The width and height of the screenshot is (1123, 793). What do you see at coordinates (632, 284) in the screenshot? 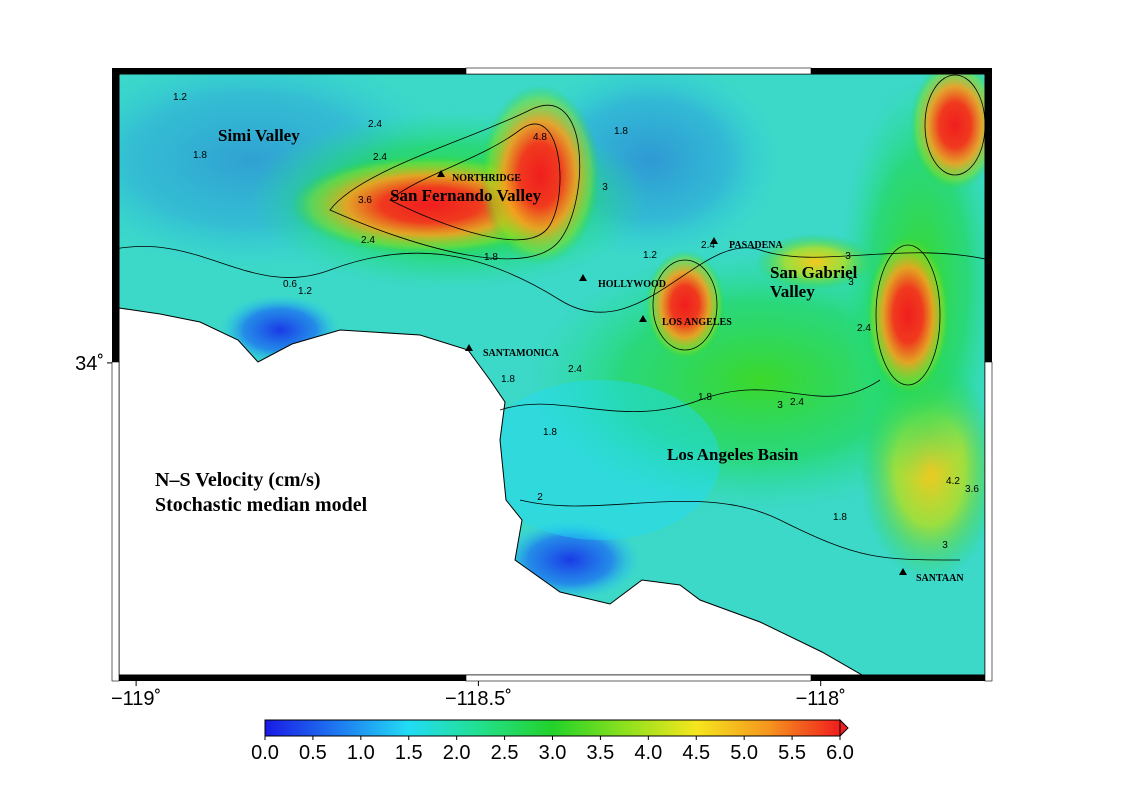
I see `place-label: HOLLYWOOD` at bounding box center [632, 284].